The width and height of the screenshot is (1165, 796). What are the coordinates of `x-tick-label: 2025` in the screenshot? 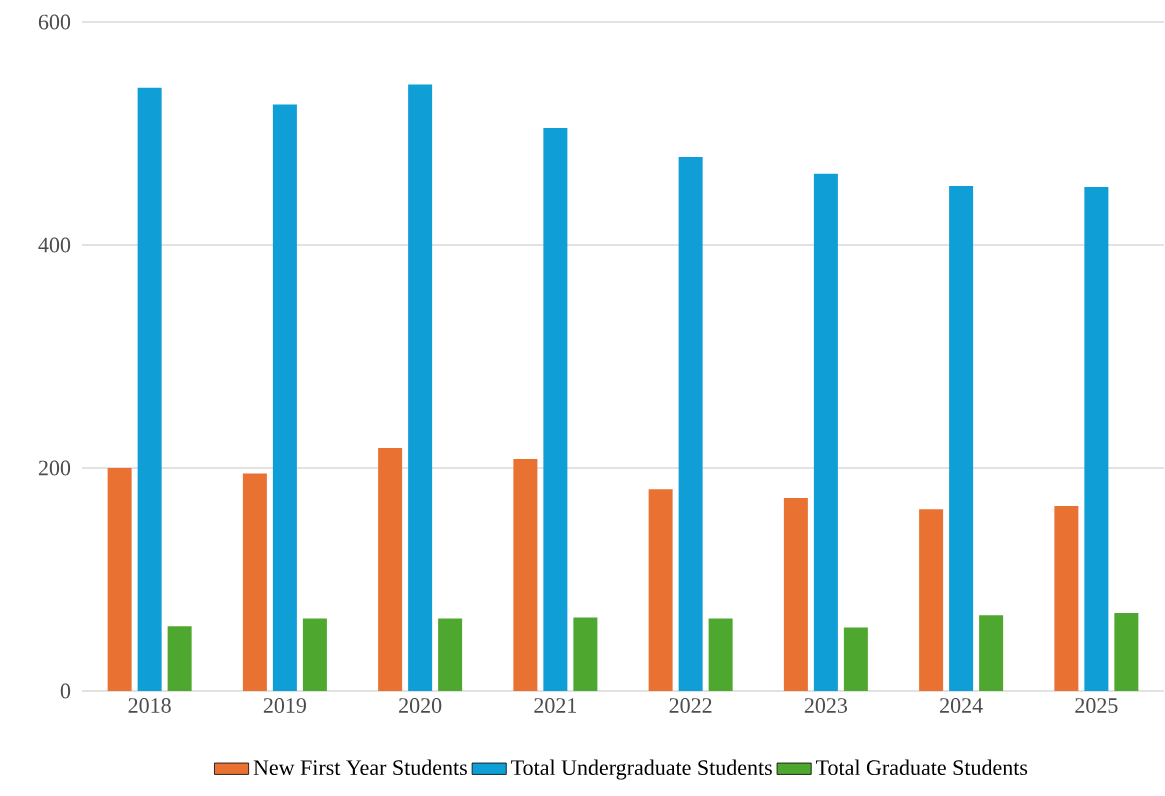 It's located at (1096, 705).